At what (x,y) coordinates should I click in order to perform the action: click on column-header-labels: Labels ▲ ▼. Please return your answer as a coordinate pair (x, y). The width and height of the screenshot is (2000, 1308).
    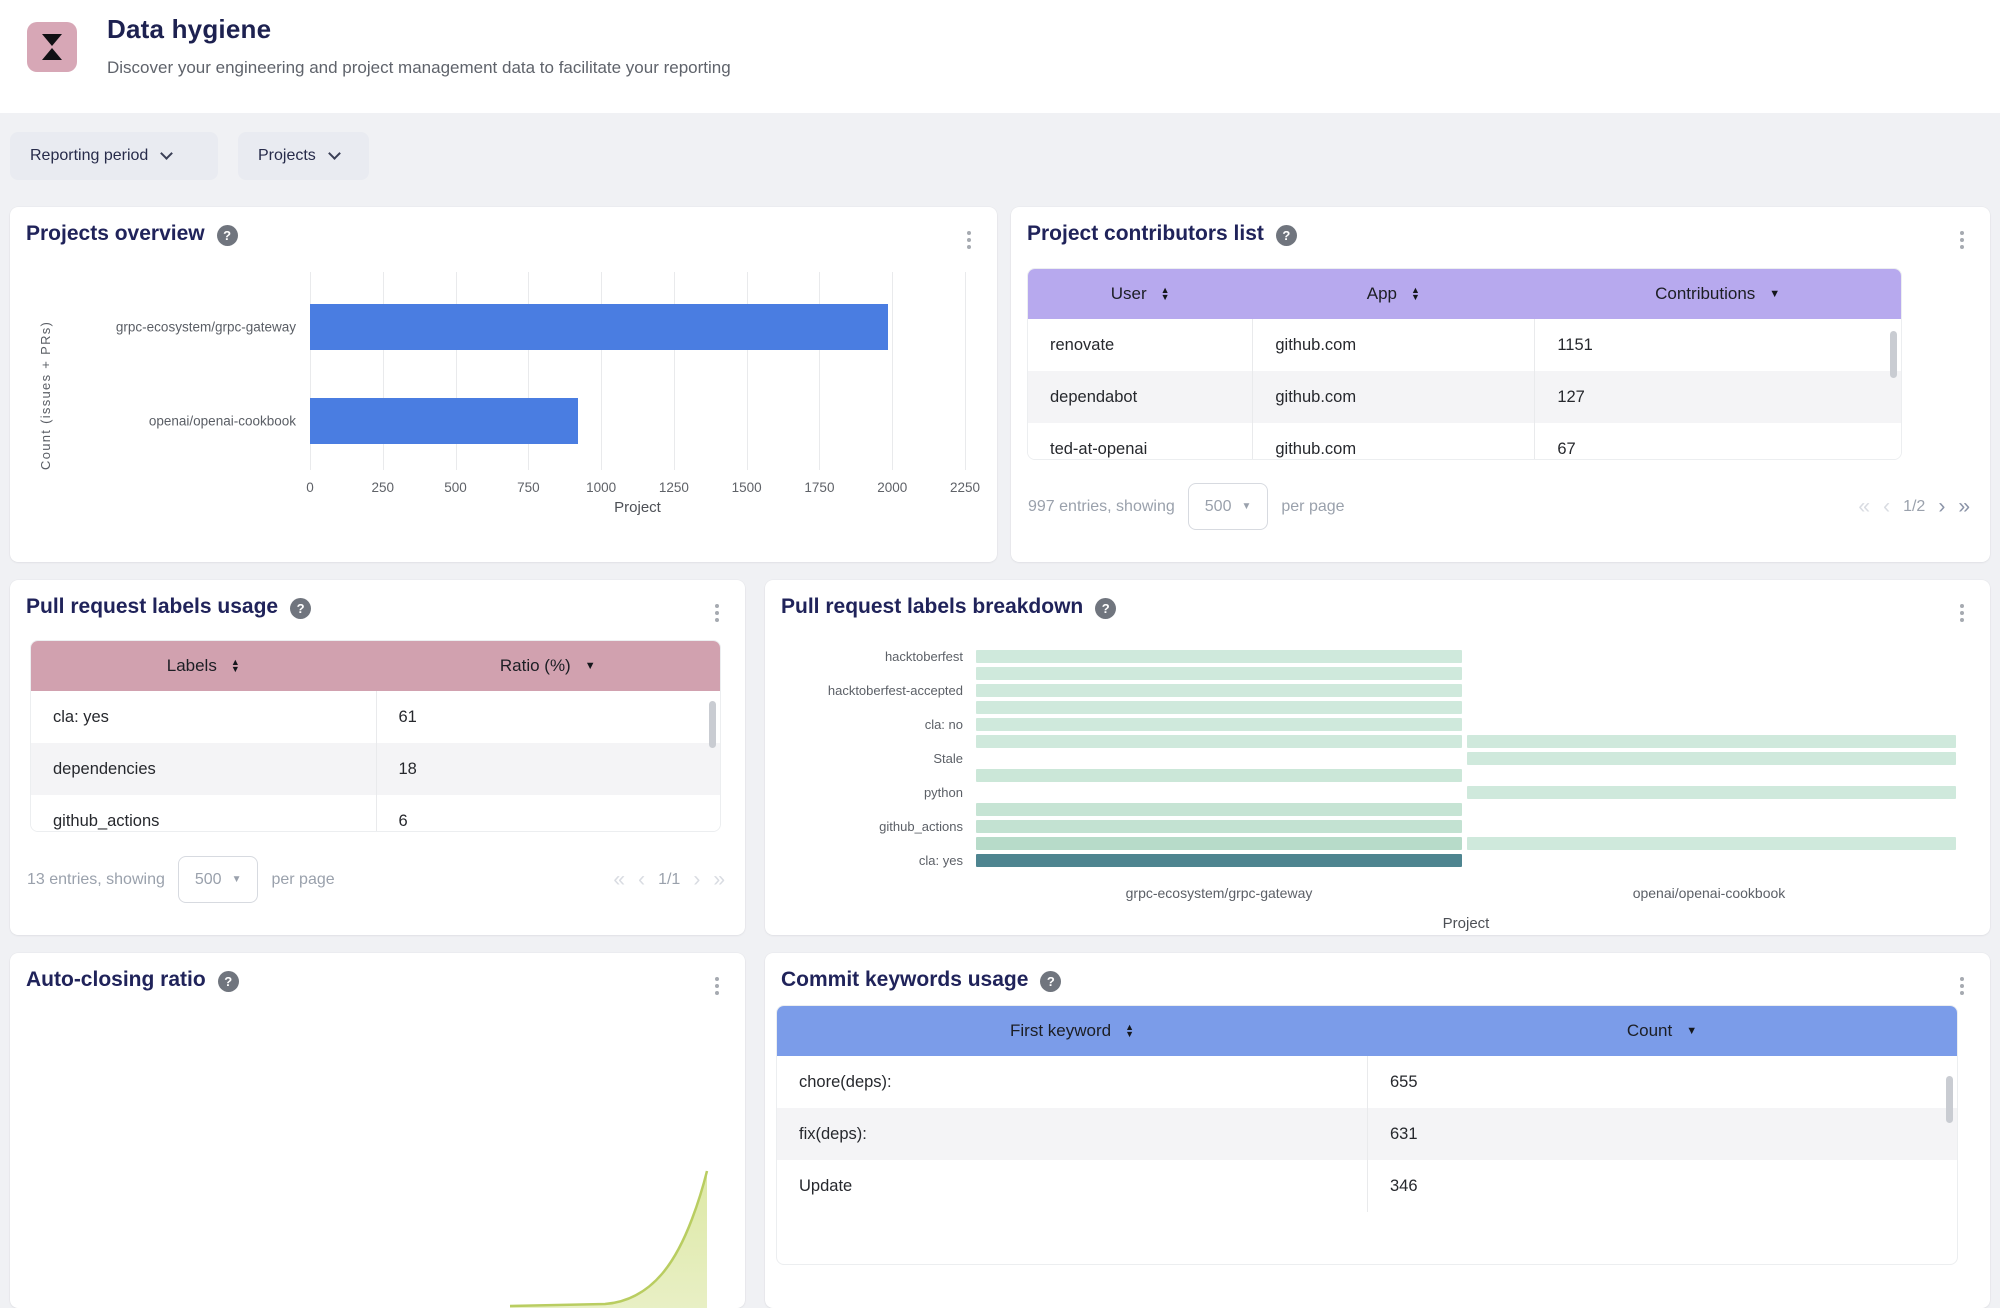
    Looking at the image, I should click on (203, 665).